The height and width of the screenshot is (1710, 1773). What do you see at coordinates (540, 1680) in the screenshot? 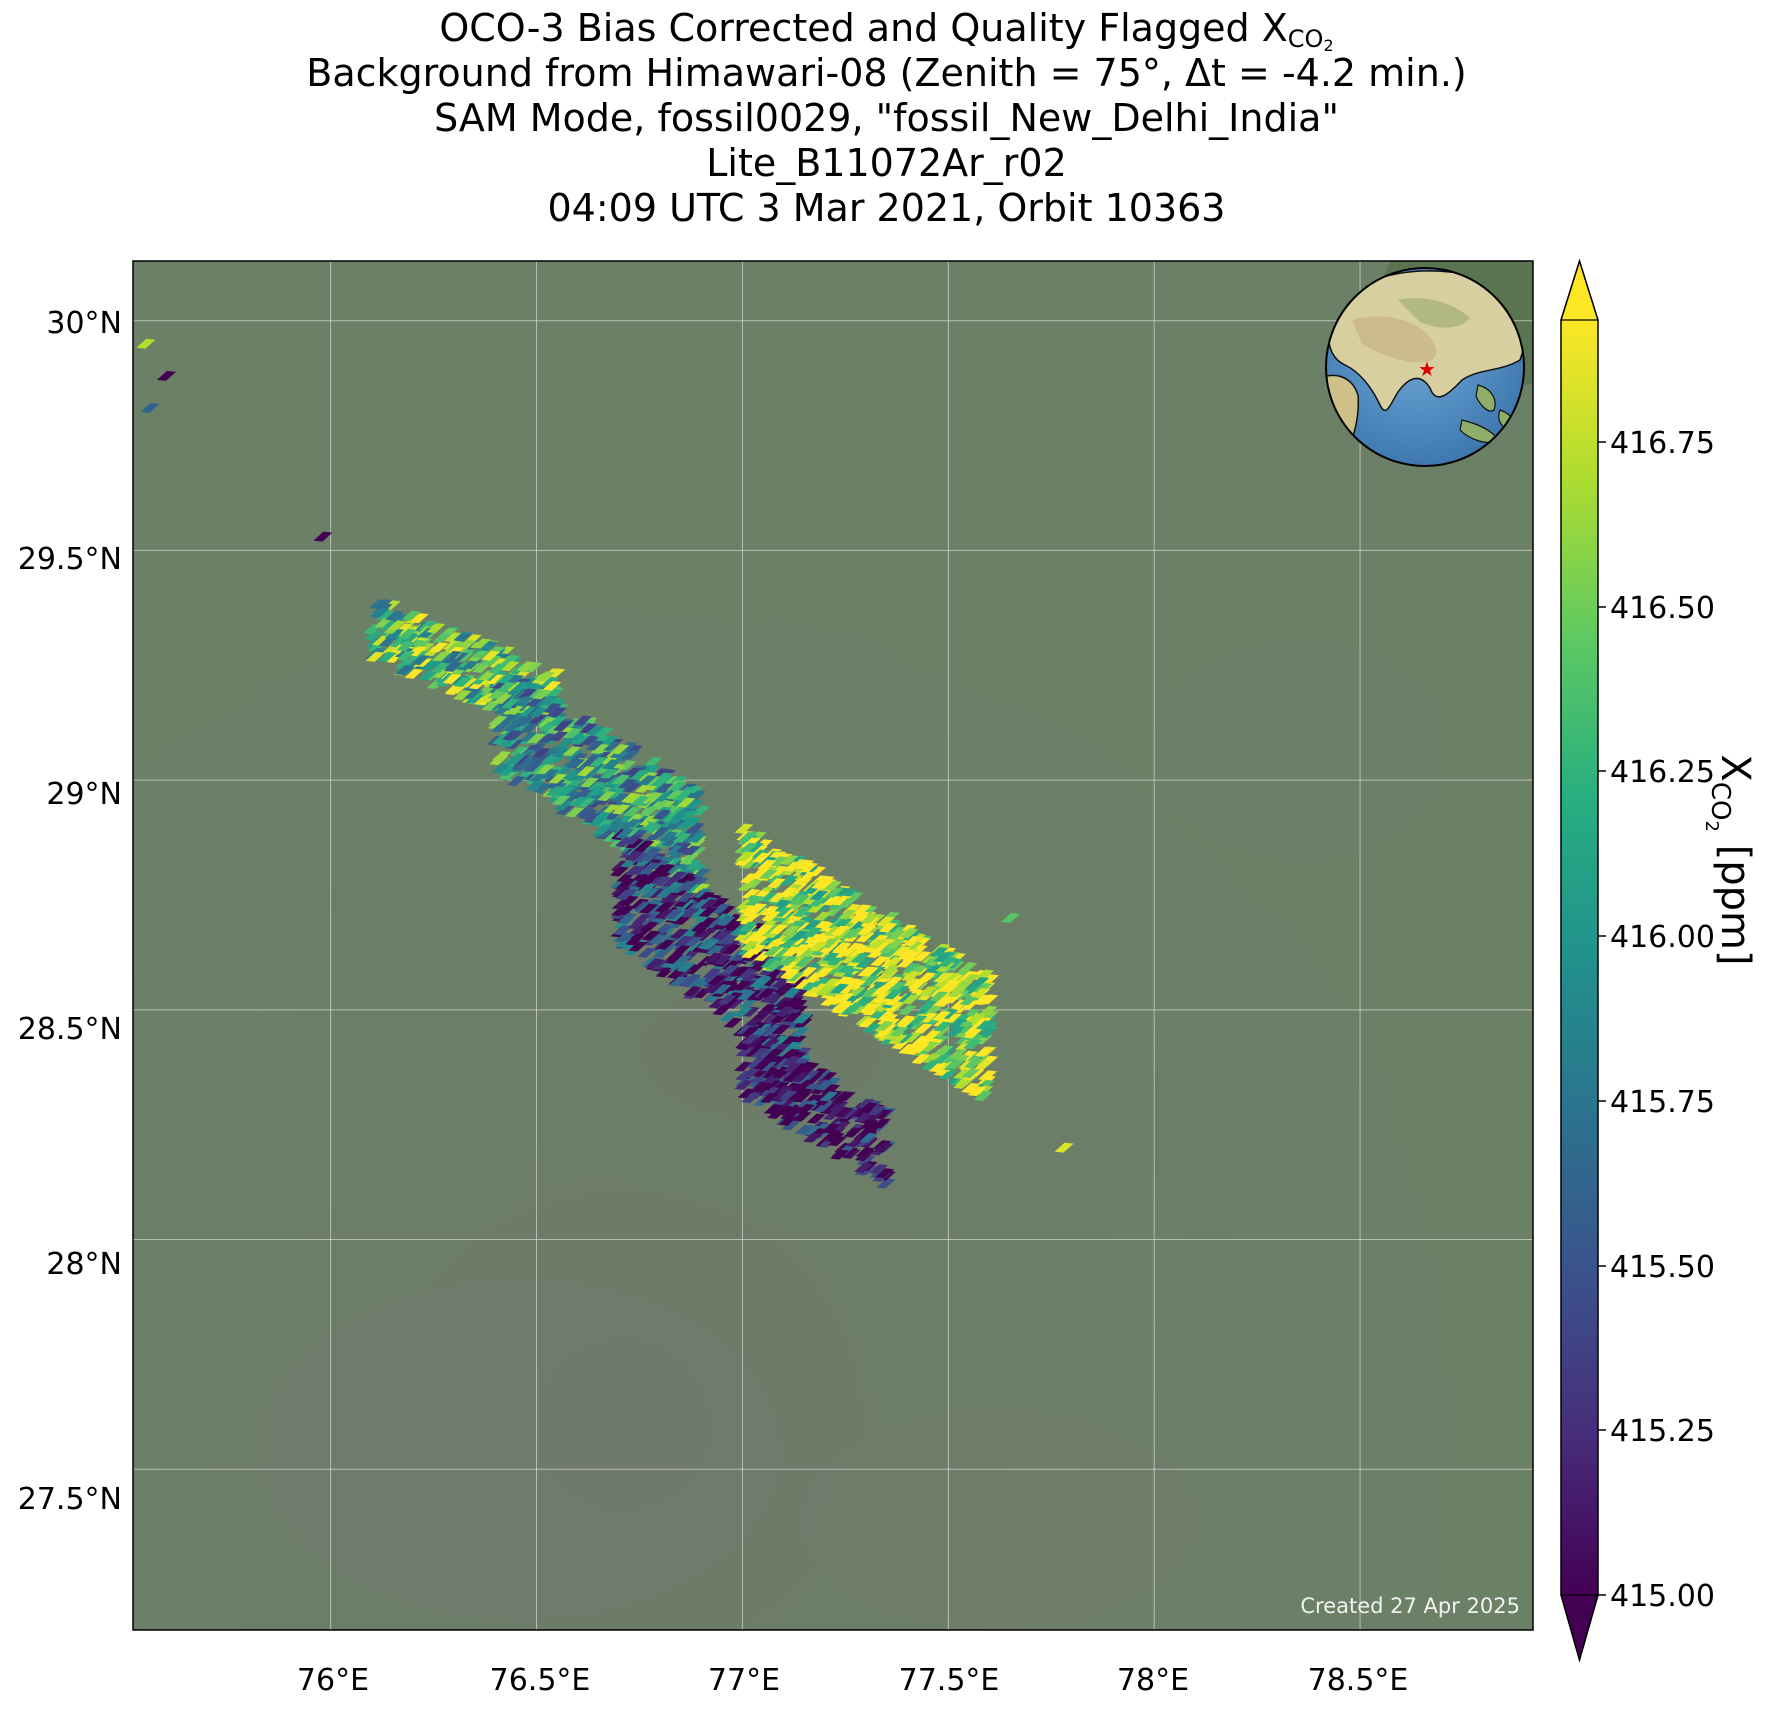
I see `lon-tick-label: 76.5°E` at bounding box center [540, 1680].